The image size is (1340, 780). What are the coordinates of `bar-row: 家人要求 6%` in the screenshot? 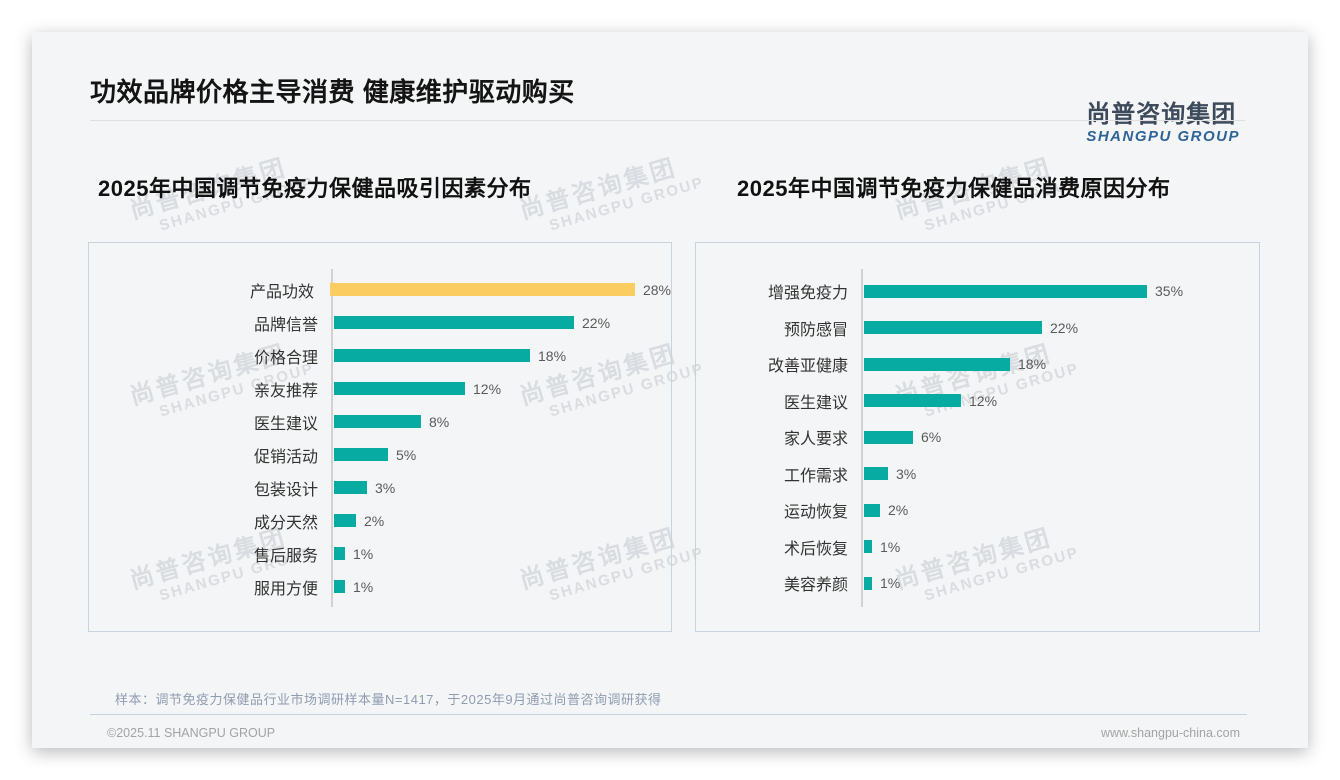 It's located at (977, 437).